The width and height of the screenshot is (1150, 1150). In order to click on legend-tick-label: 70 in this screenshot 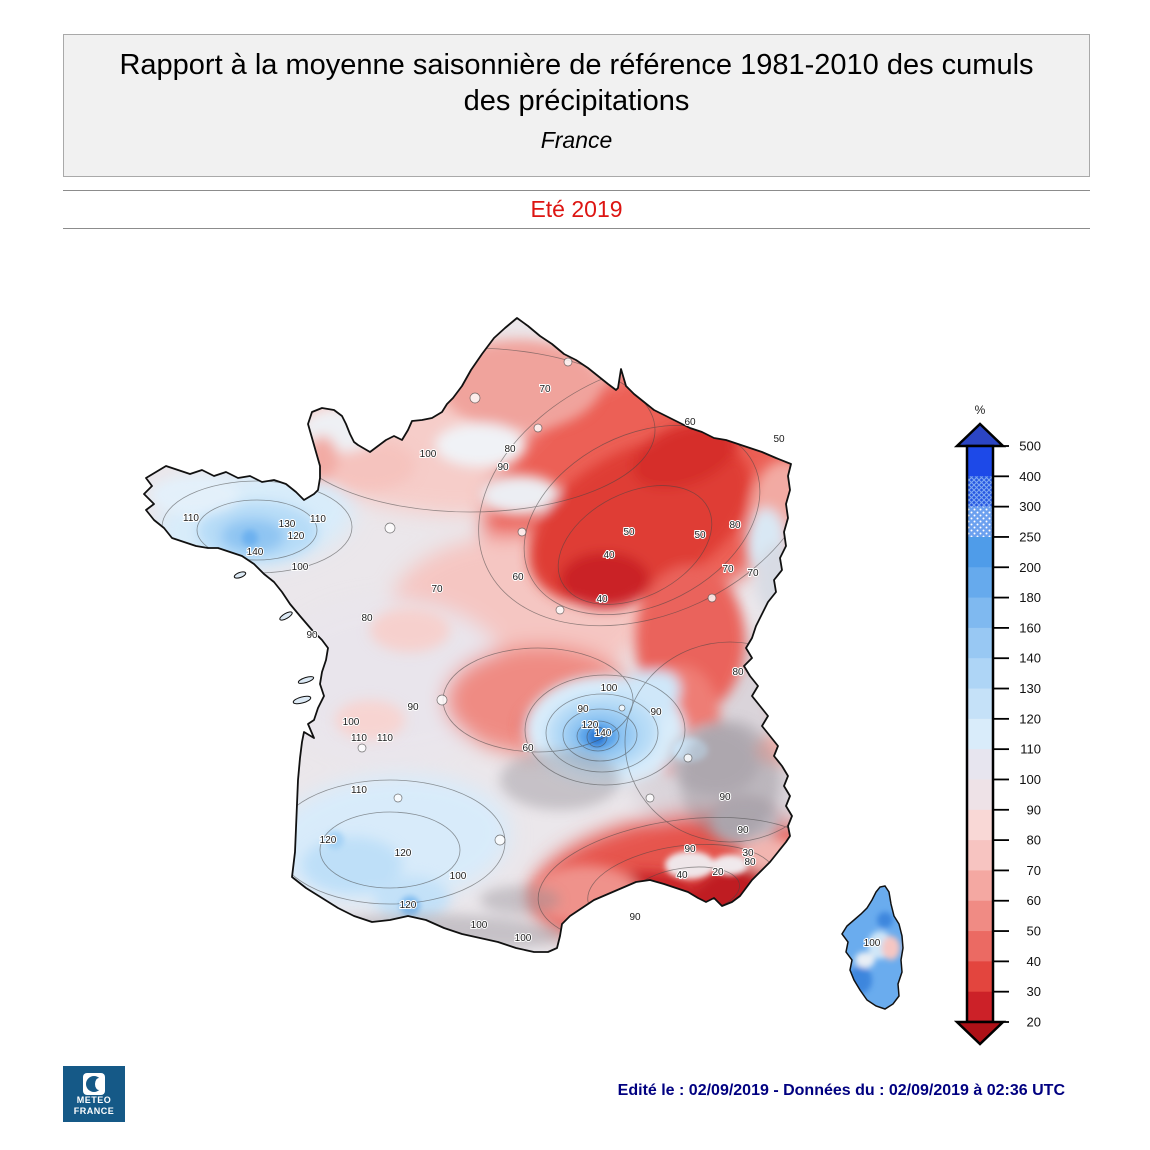, I will do `click(1034, 870)`.